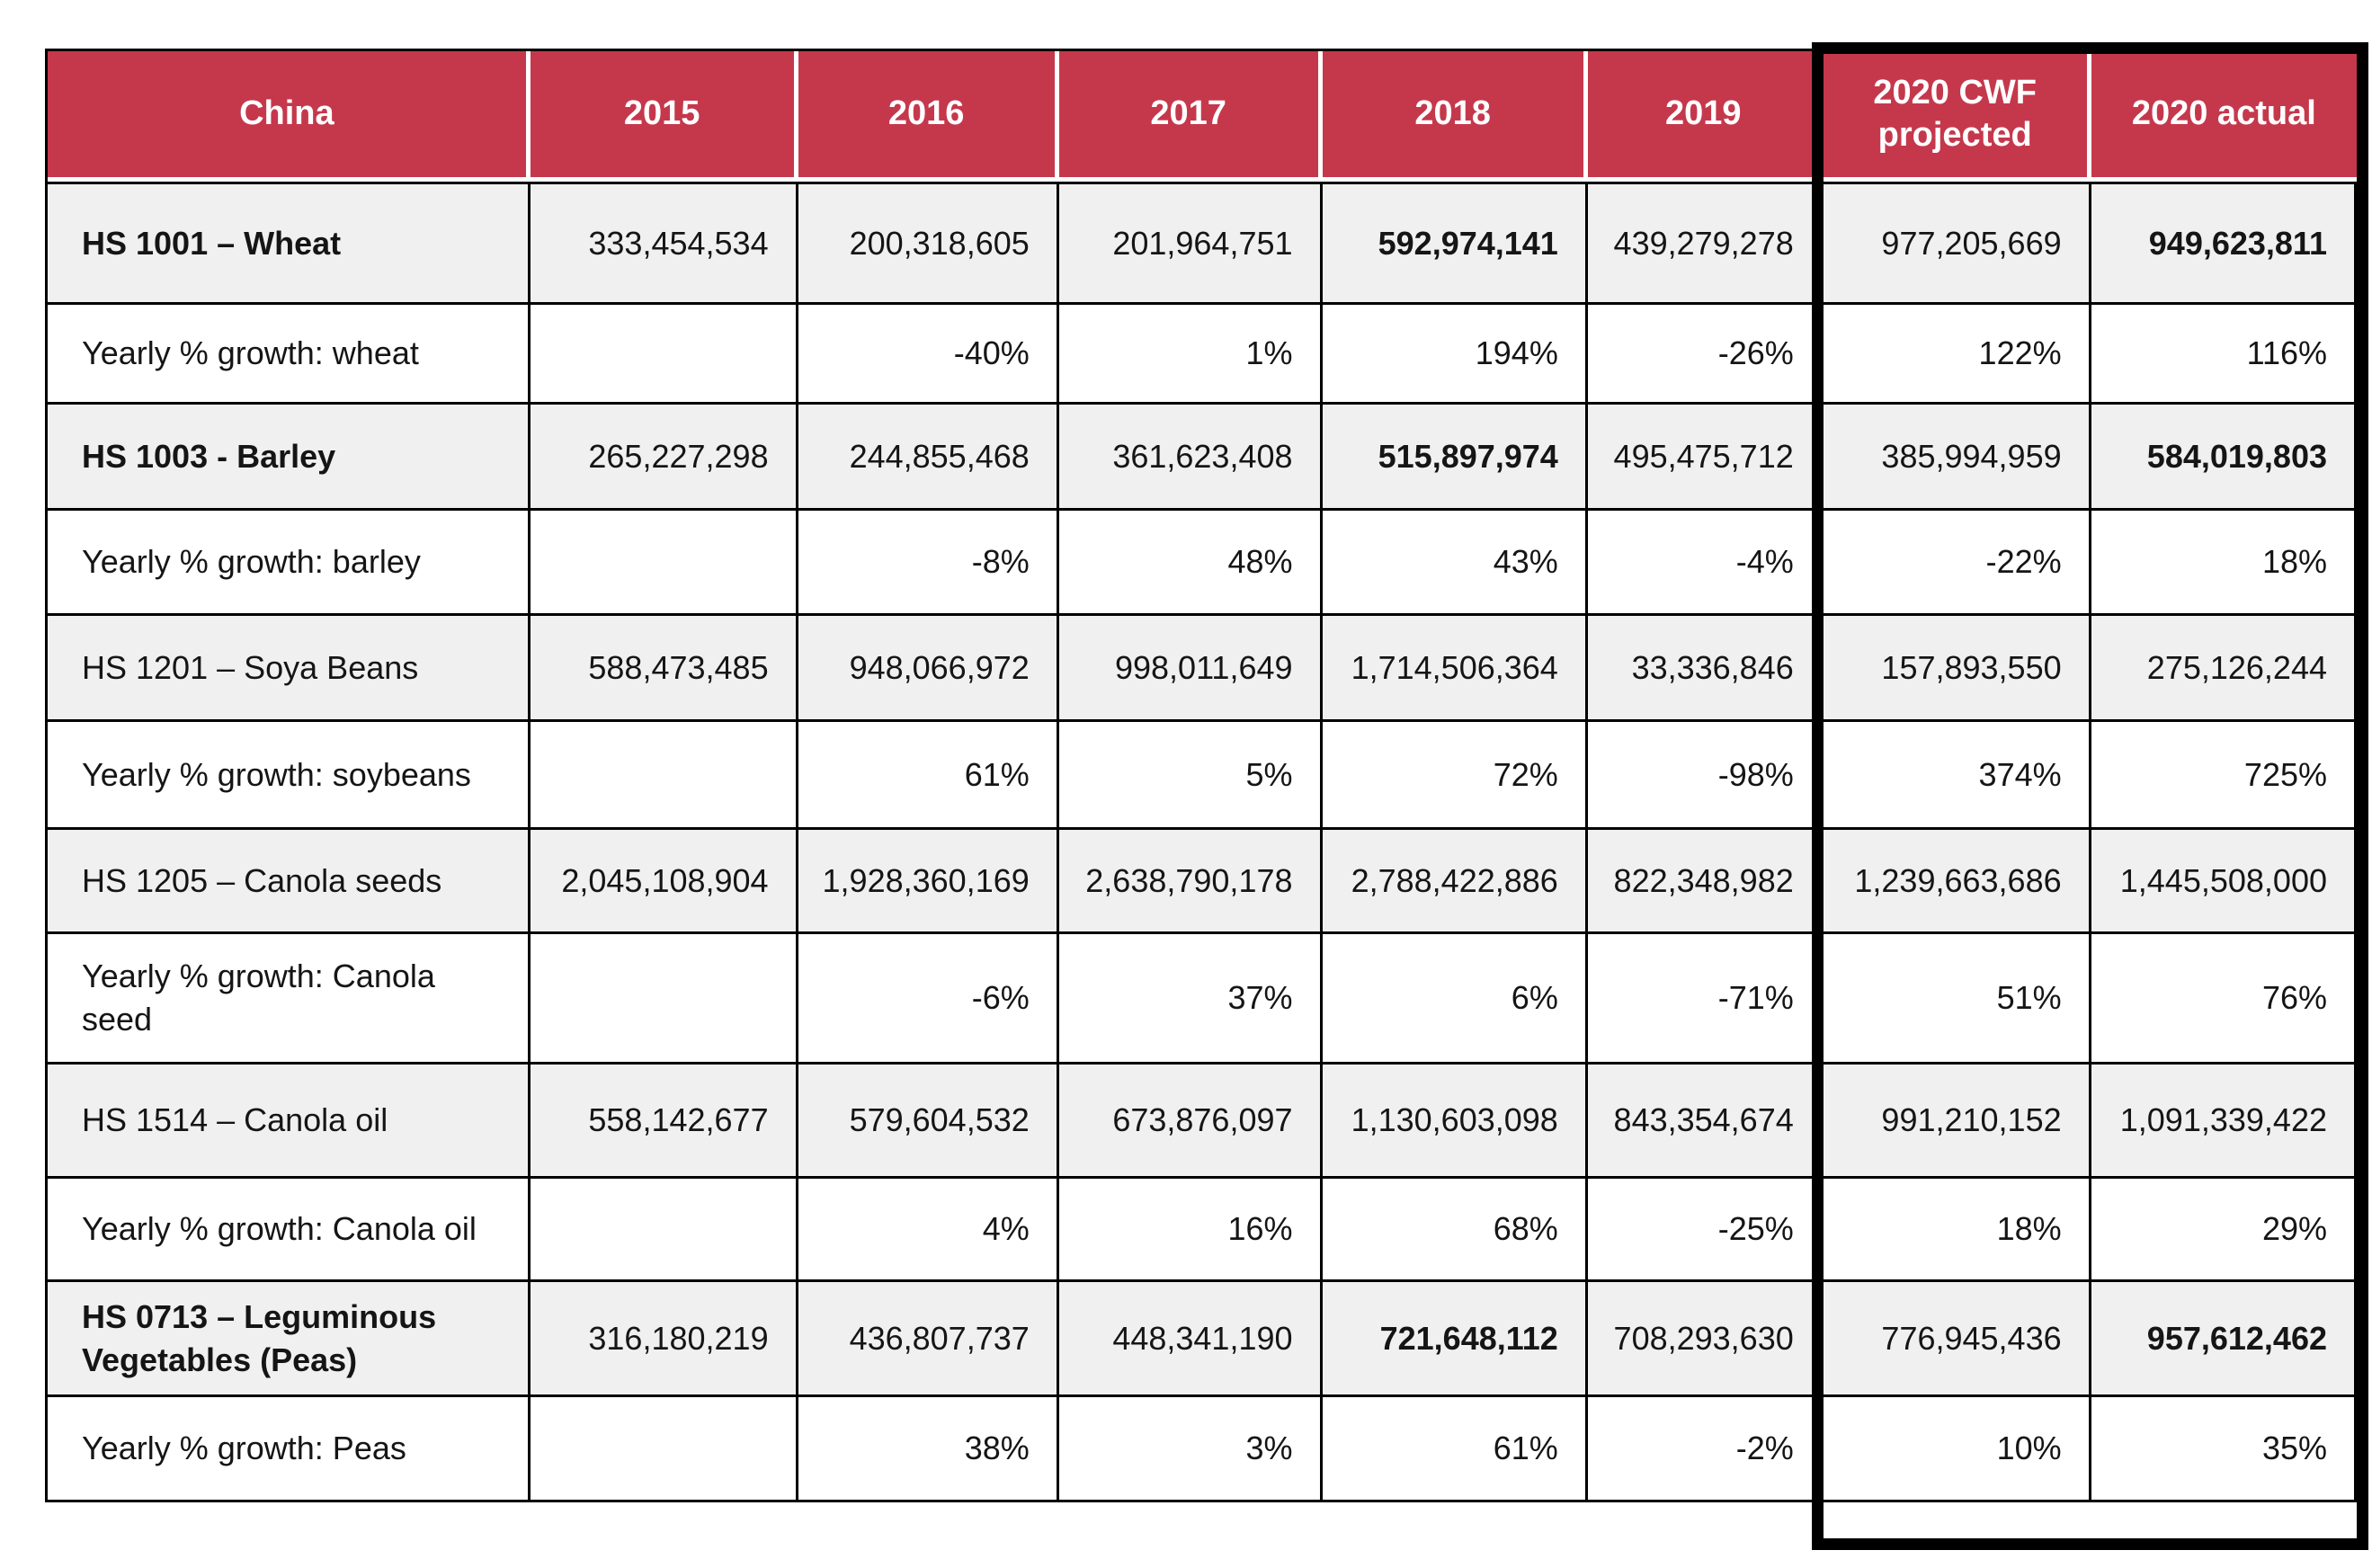 The height and width of the screenshot is (1568, 2372). What do you see at coordinates (664, 117) in the screenshot?
I see `column-header-2015: 2015` at bounding box center [664, 117].